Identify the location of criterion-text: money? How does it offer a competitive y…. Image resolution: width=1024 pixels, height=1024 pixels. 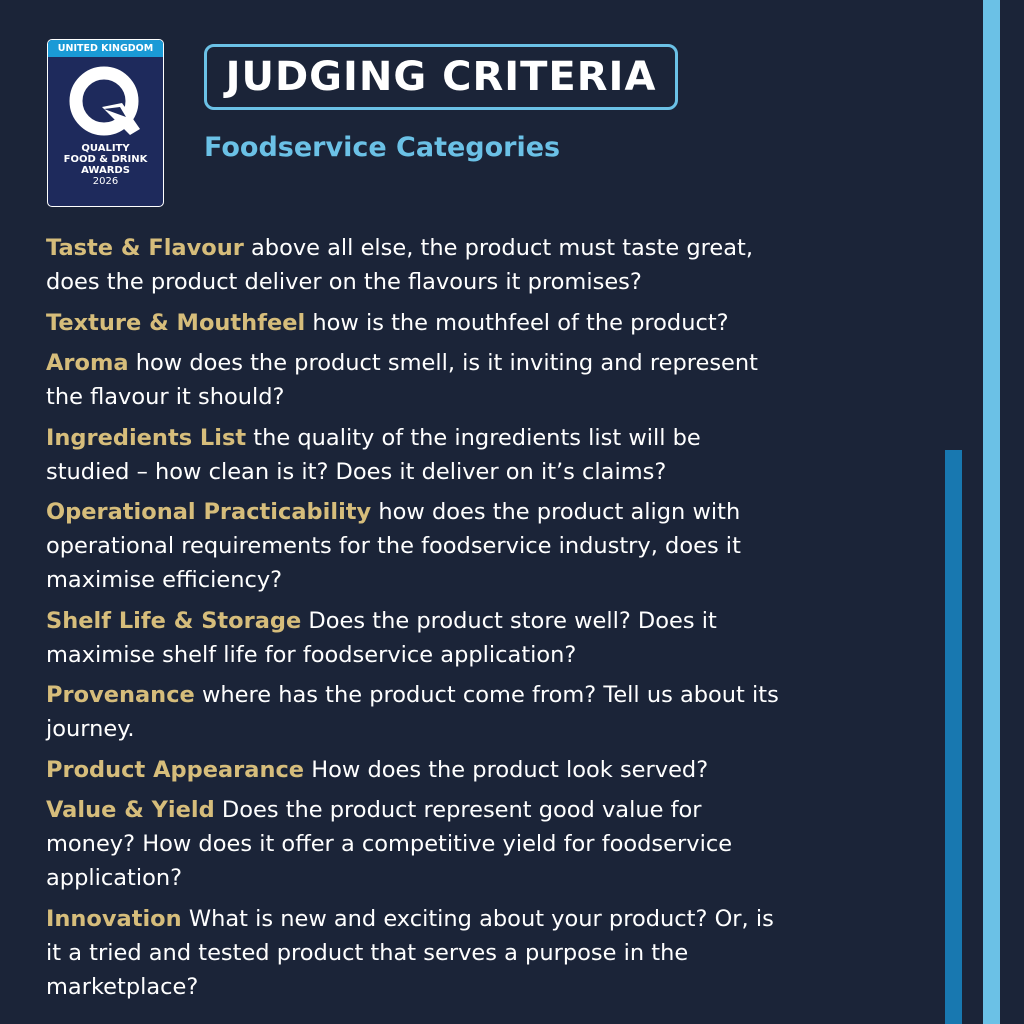
(389, 844).